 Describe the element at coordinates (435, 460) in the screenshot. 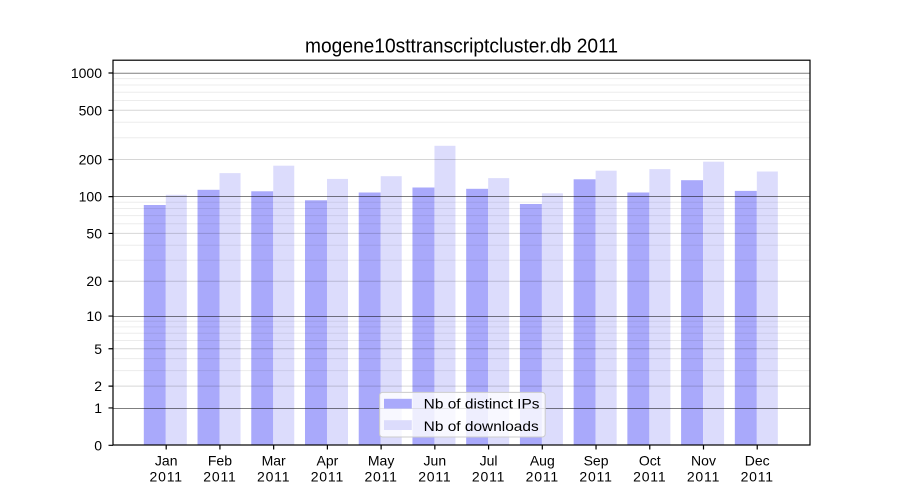

I see `svg-text: Jun` at that location.